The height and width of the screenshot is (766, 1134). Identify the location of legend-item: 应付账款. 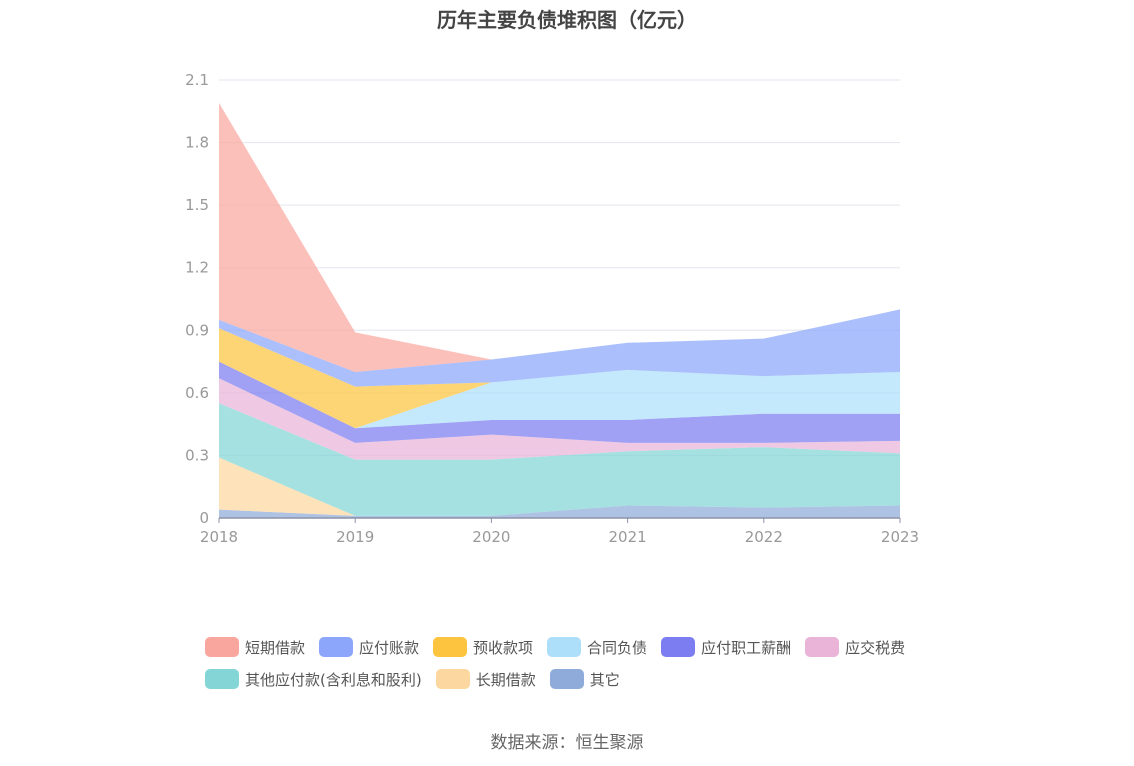
(369, 647).